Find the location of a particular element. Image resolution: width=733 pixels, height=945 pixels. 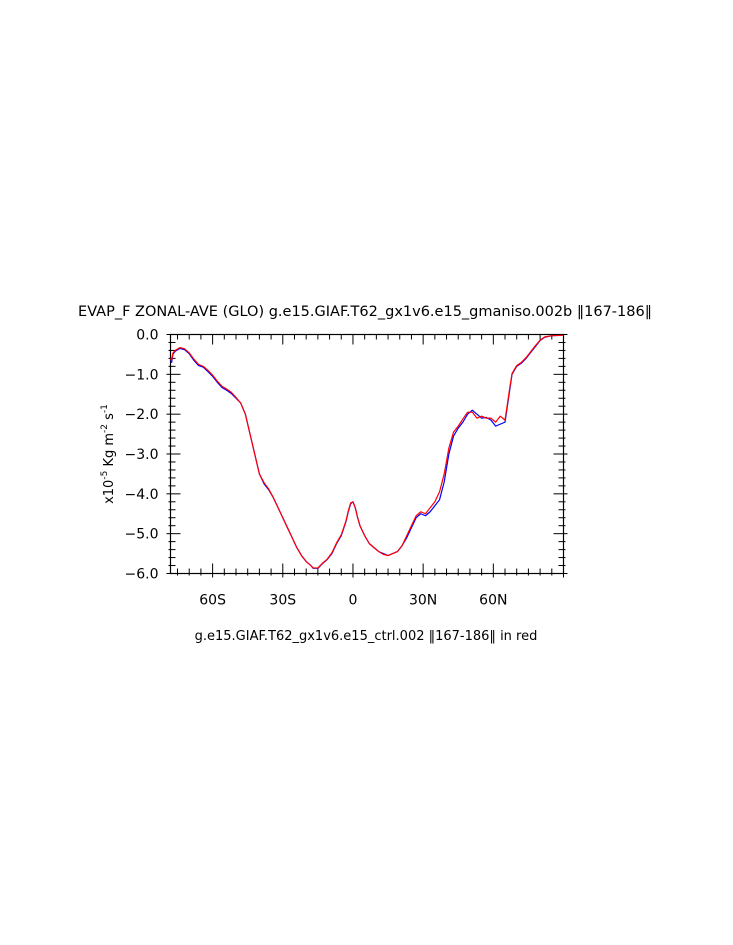

axis-ticks is located at coordinates (367, 456).